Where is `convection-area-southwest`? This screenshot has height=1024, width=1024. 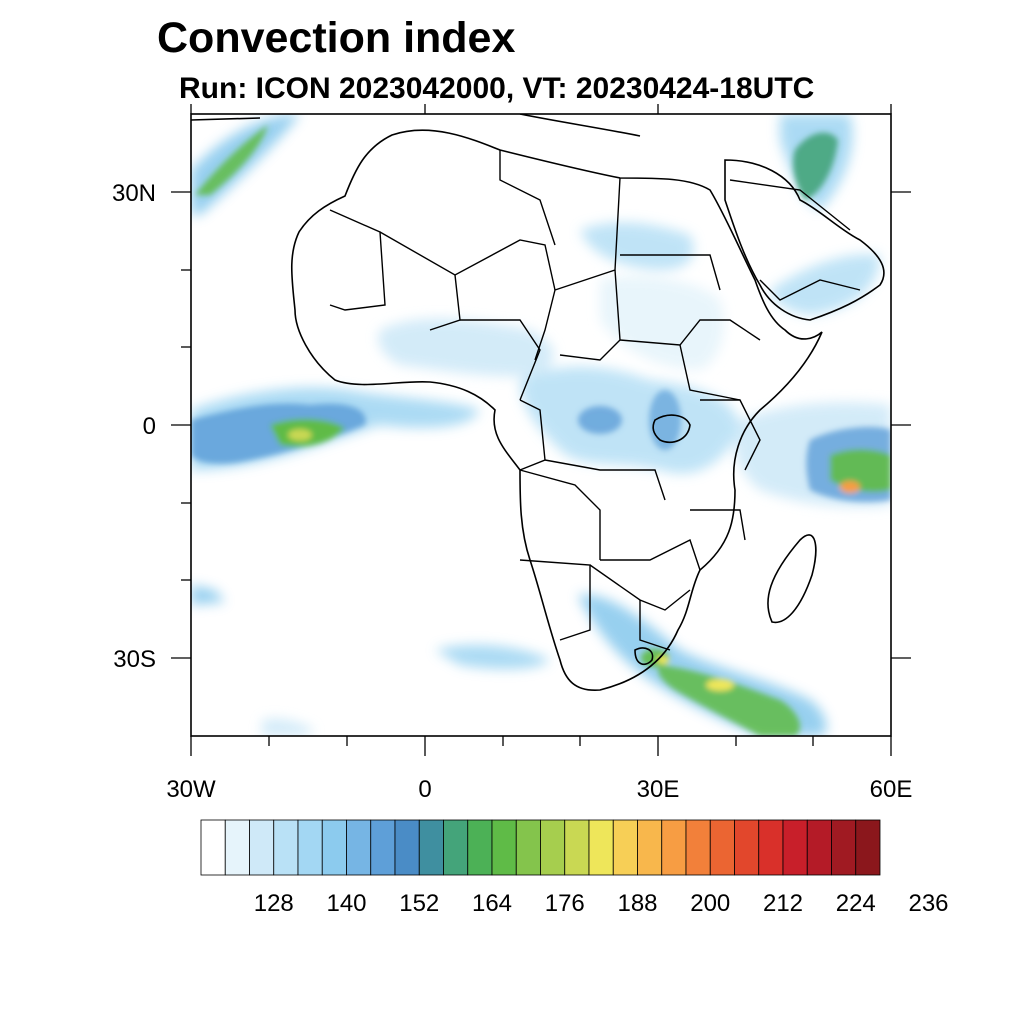 convection-area-southwest is located at coordinates (288, 727).